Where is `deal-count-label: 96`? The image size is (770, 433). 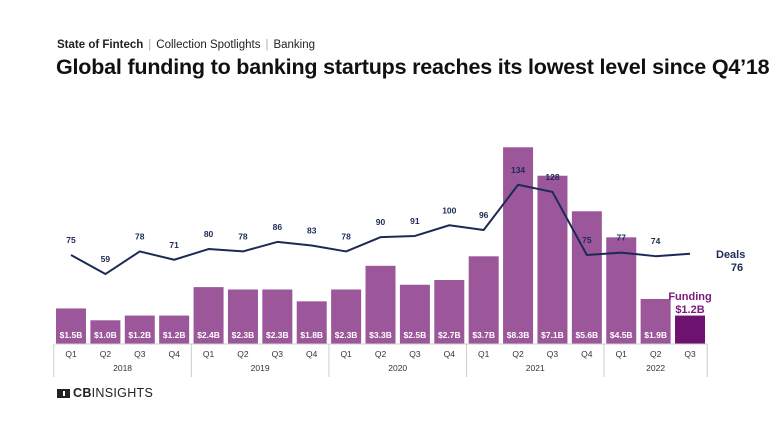 deal-count-label: 96 is located at coordinates (484, 215).